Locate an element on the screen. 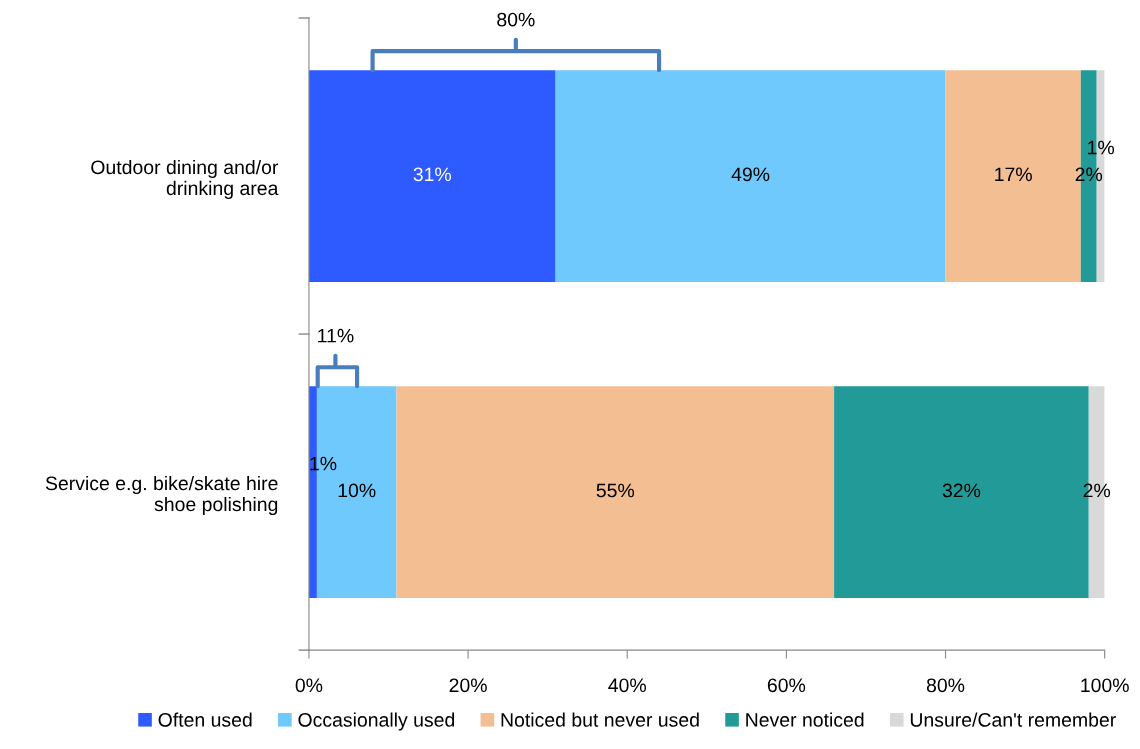 The width and height of the screenshot is (1140, 749). data-label: 17% is located at coordinates (1013, 174).